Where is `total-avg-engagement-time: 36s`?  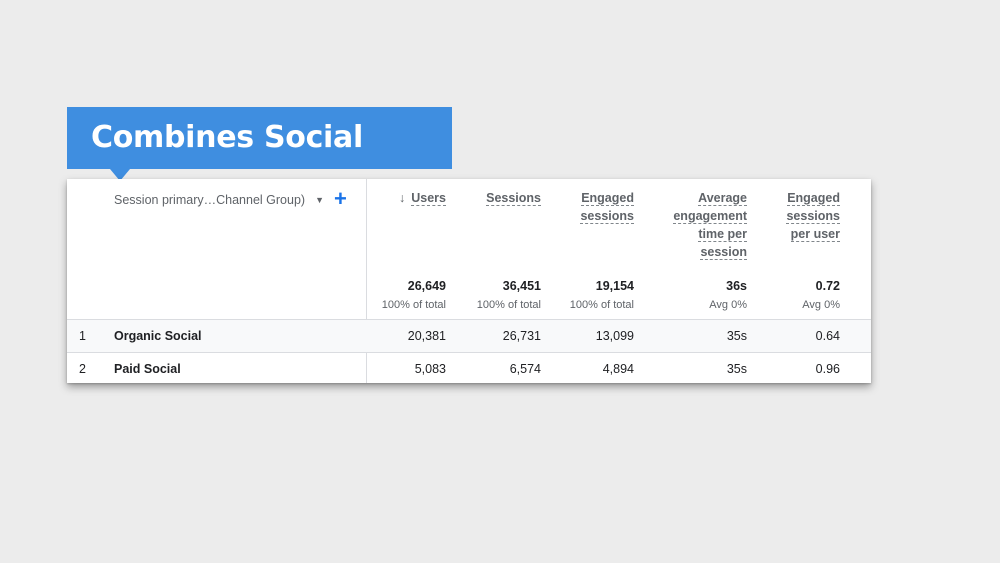 total-avg-engagement-time: 36s is located at coordinates (736, 286).